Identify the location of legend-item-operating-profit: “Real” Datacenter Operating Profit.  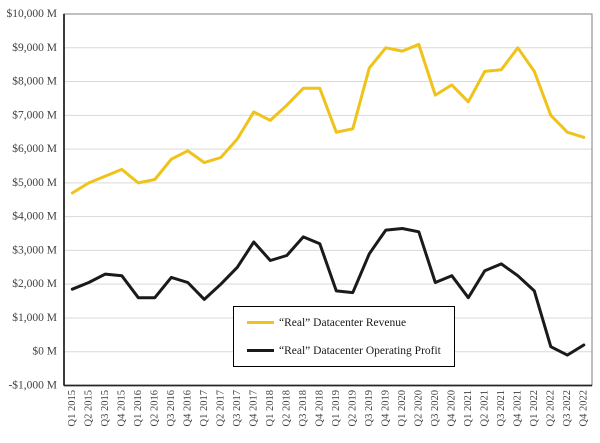
(347, 350).